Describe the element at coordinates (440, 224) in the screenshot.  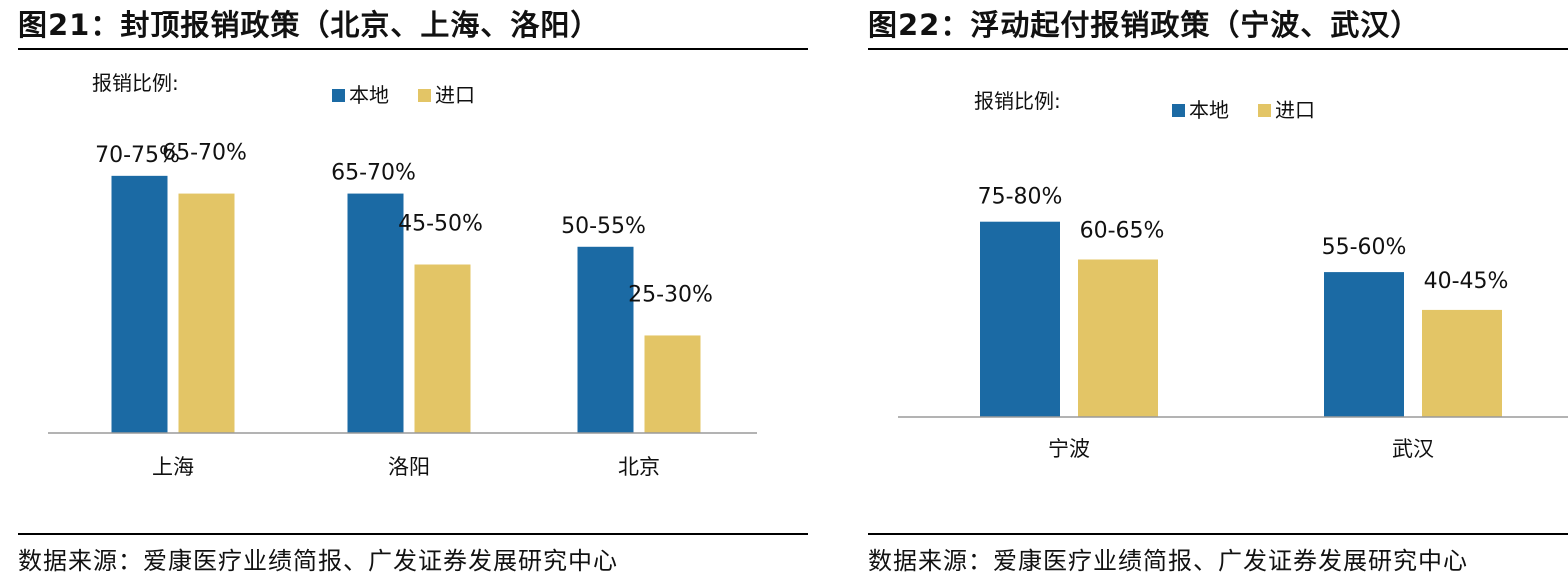
I see `data-label: 45-50%` at that location.